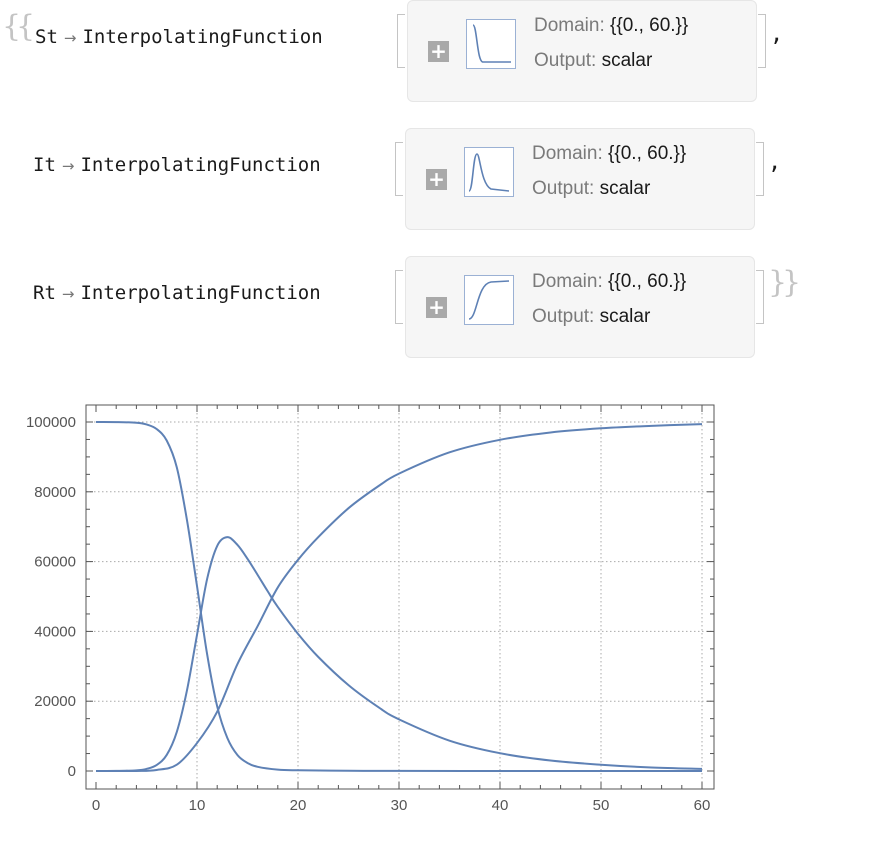 Image resolution: width=876 pixels, height=842 pixels. I want to click on rule-label: Rt → InterpolatingFunction, so click(177, 293).